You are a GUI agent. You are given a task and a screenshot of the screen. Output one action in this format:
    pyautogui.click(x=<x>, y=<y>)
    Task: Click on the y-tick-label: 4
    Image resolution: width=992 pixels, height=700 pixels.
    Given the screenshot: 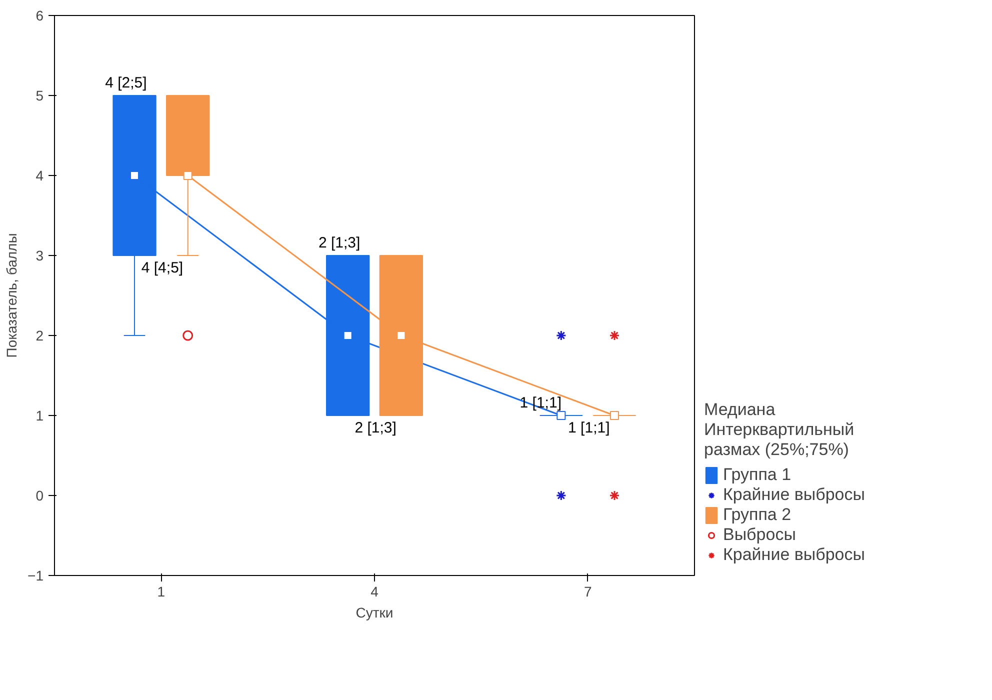 What is the action you would take?
    pyautogui.click(x=40, y=176)
    